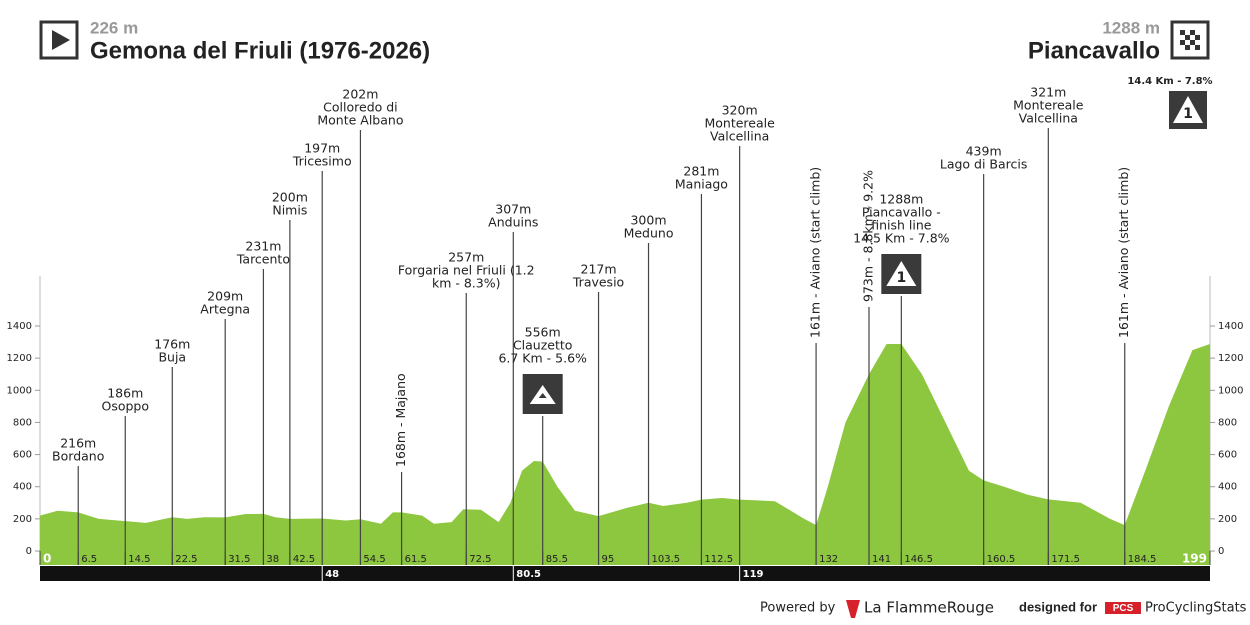  Describe the element at coordinates (322, 148) in the screenshot. I see `annotation-label: 197m` at that location.